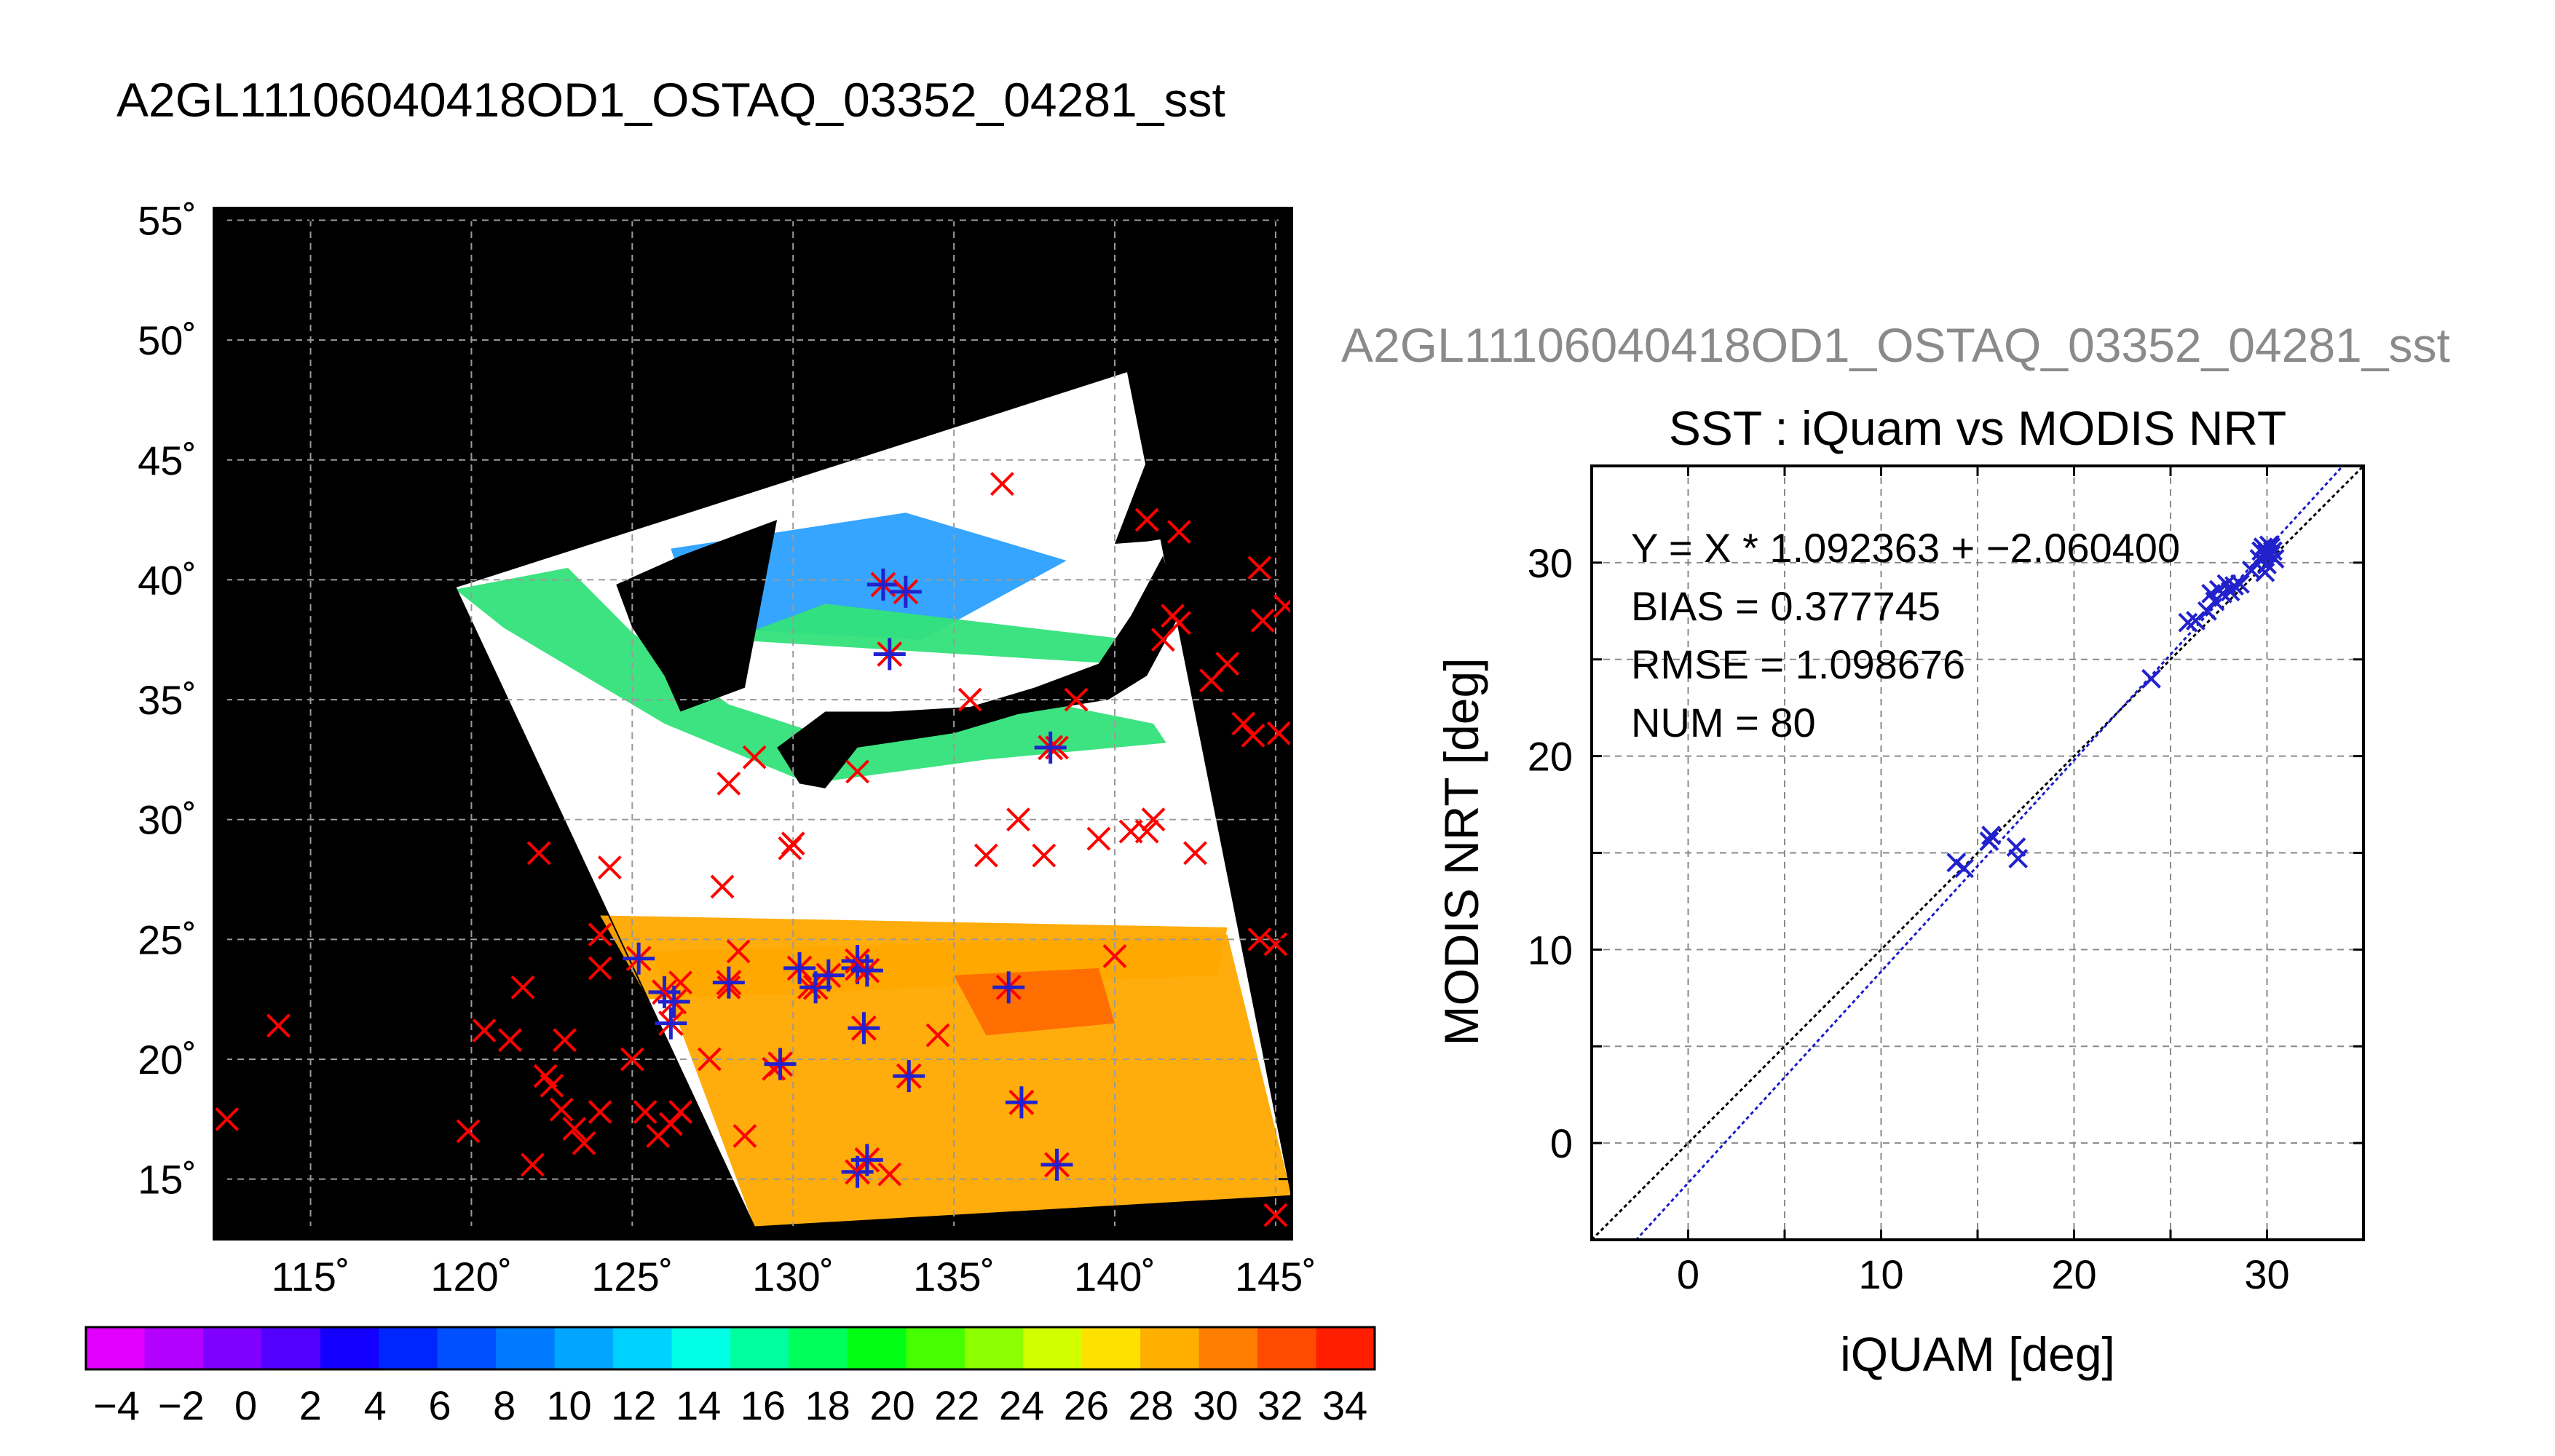  What do you see at coordinates (2266, 1274) in the screenshot?
I see `scatter-x-tick-label: 30` at bounding box center [2266, 1274].